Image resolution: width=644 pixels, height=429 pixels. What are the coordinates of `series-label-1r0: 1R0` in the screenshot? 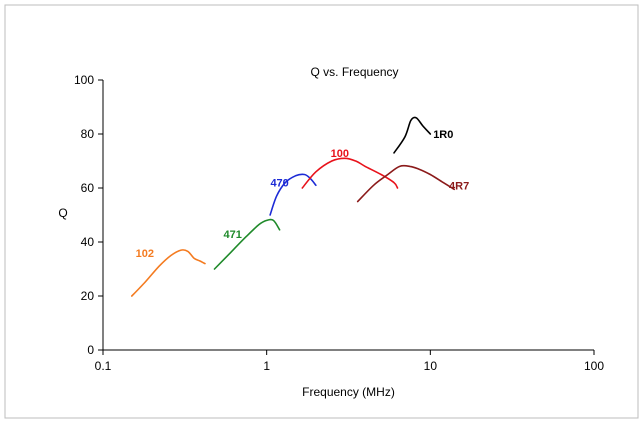 It's located at (443, 135).